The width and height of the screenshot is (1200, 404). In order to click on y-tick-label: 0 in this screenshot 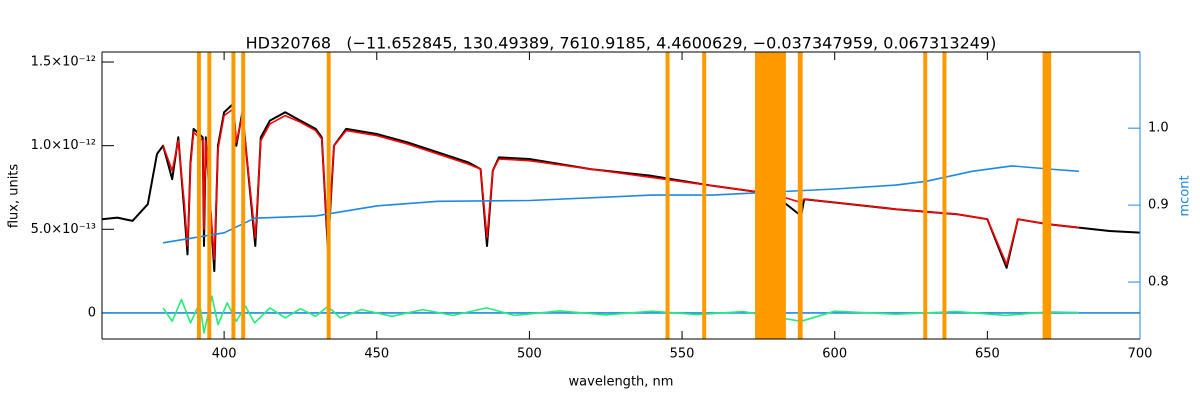, I will do `click(92, 312)`.